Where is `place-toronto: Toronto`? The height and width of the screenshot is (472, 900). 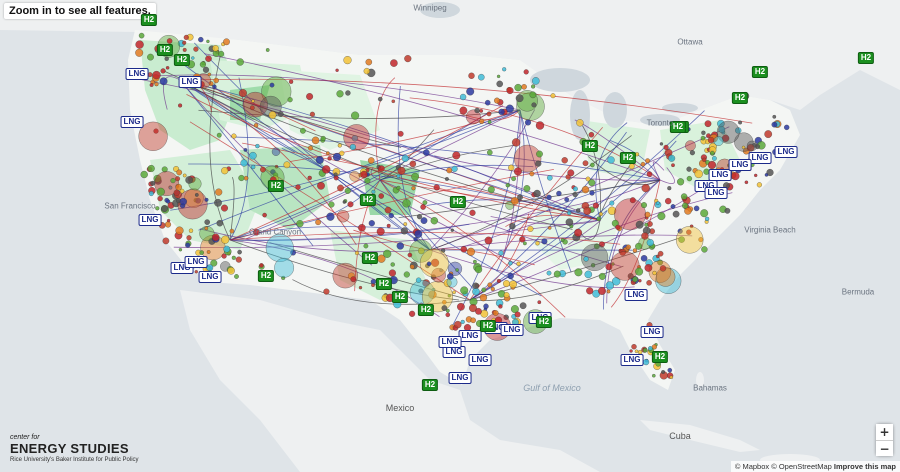 place-toronto: Toronto is located at coordinates (660, 123).